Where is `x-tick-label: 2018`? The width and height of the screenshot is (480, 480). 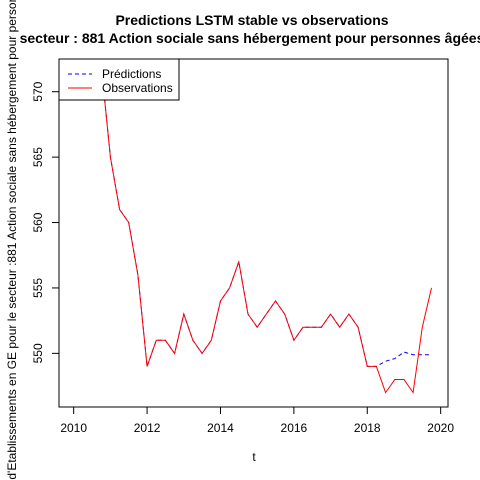
x-tick-label: 2018 is located at coordinates (367, 428).